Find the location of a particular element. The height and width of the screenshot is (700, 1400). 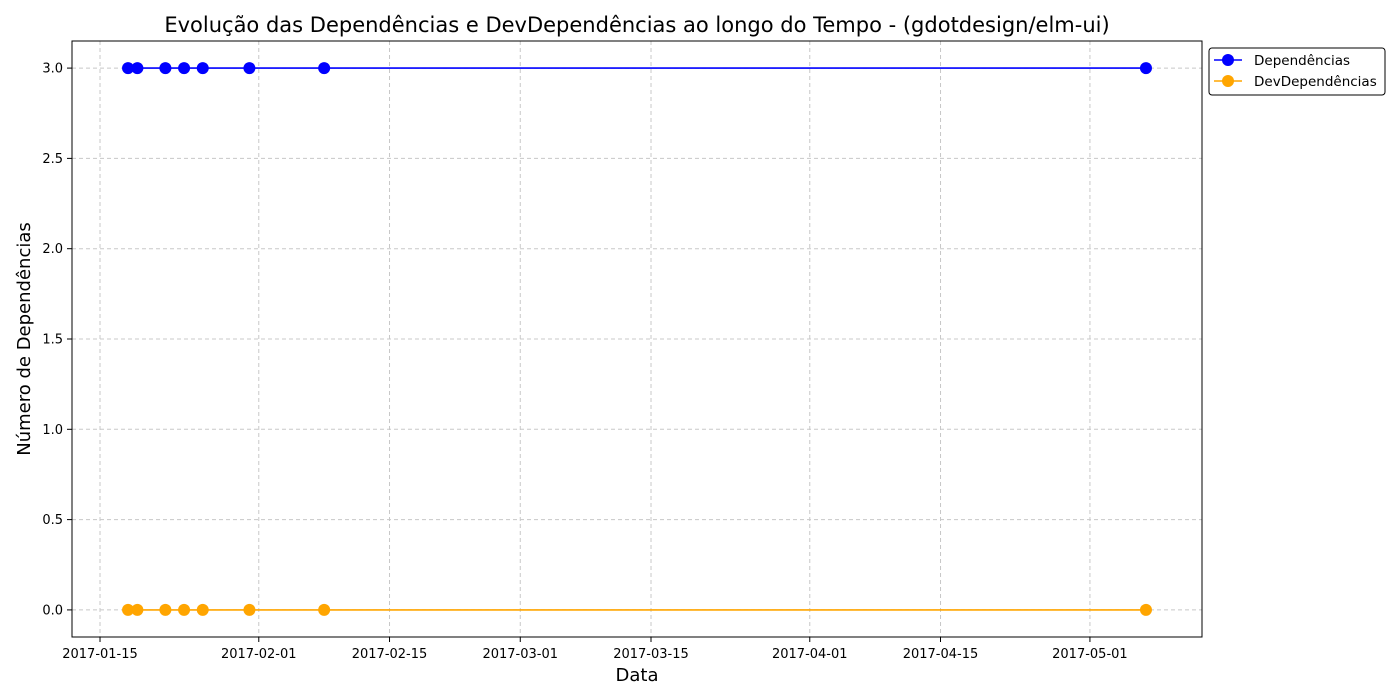

x-axis-label: Data is located at coordinates (637, 675).